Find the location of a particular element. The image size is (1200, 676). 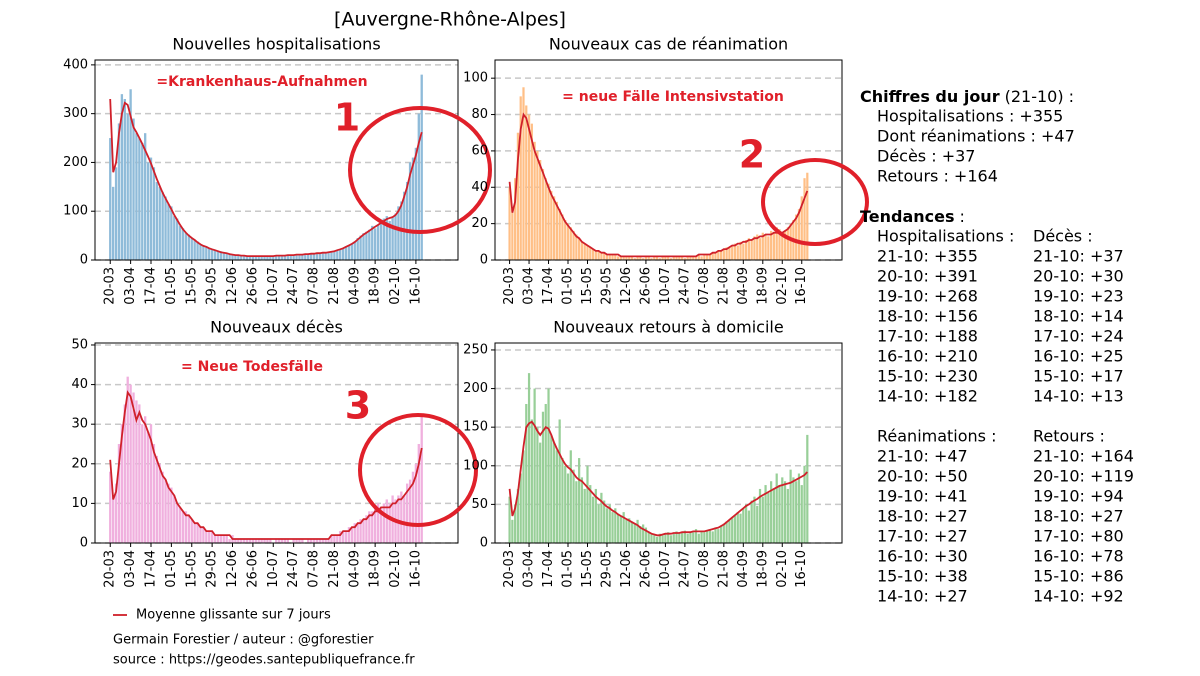

summary-heading: Chiffres du jour (21-10) : is located at coordinates (967, 96).